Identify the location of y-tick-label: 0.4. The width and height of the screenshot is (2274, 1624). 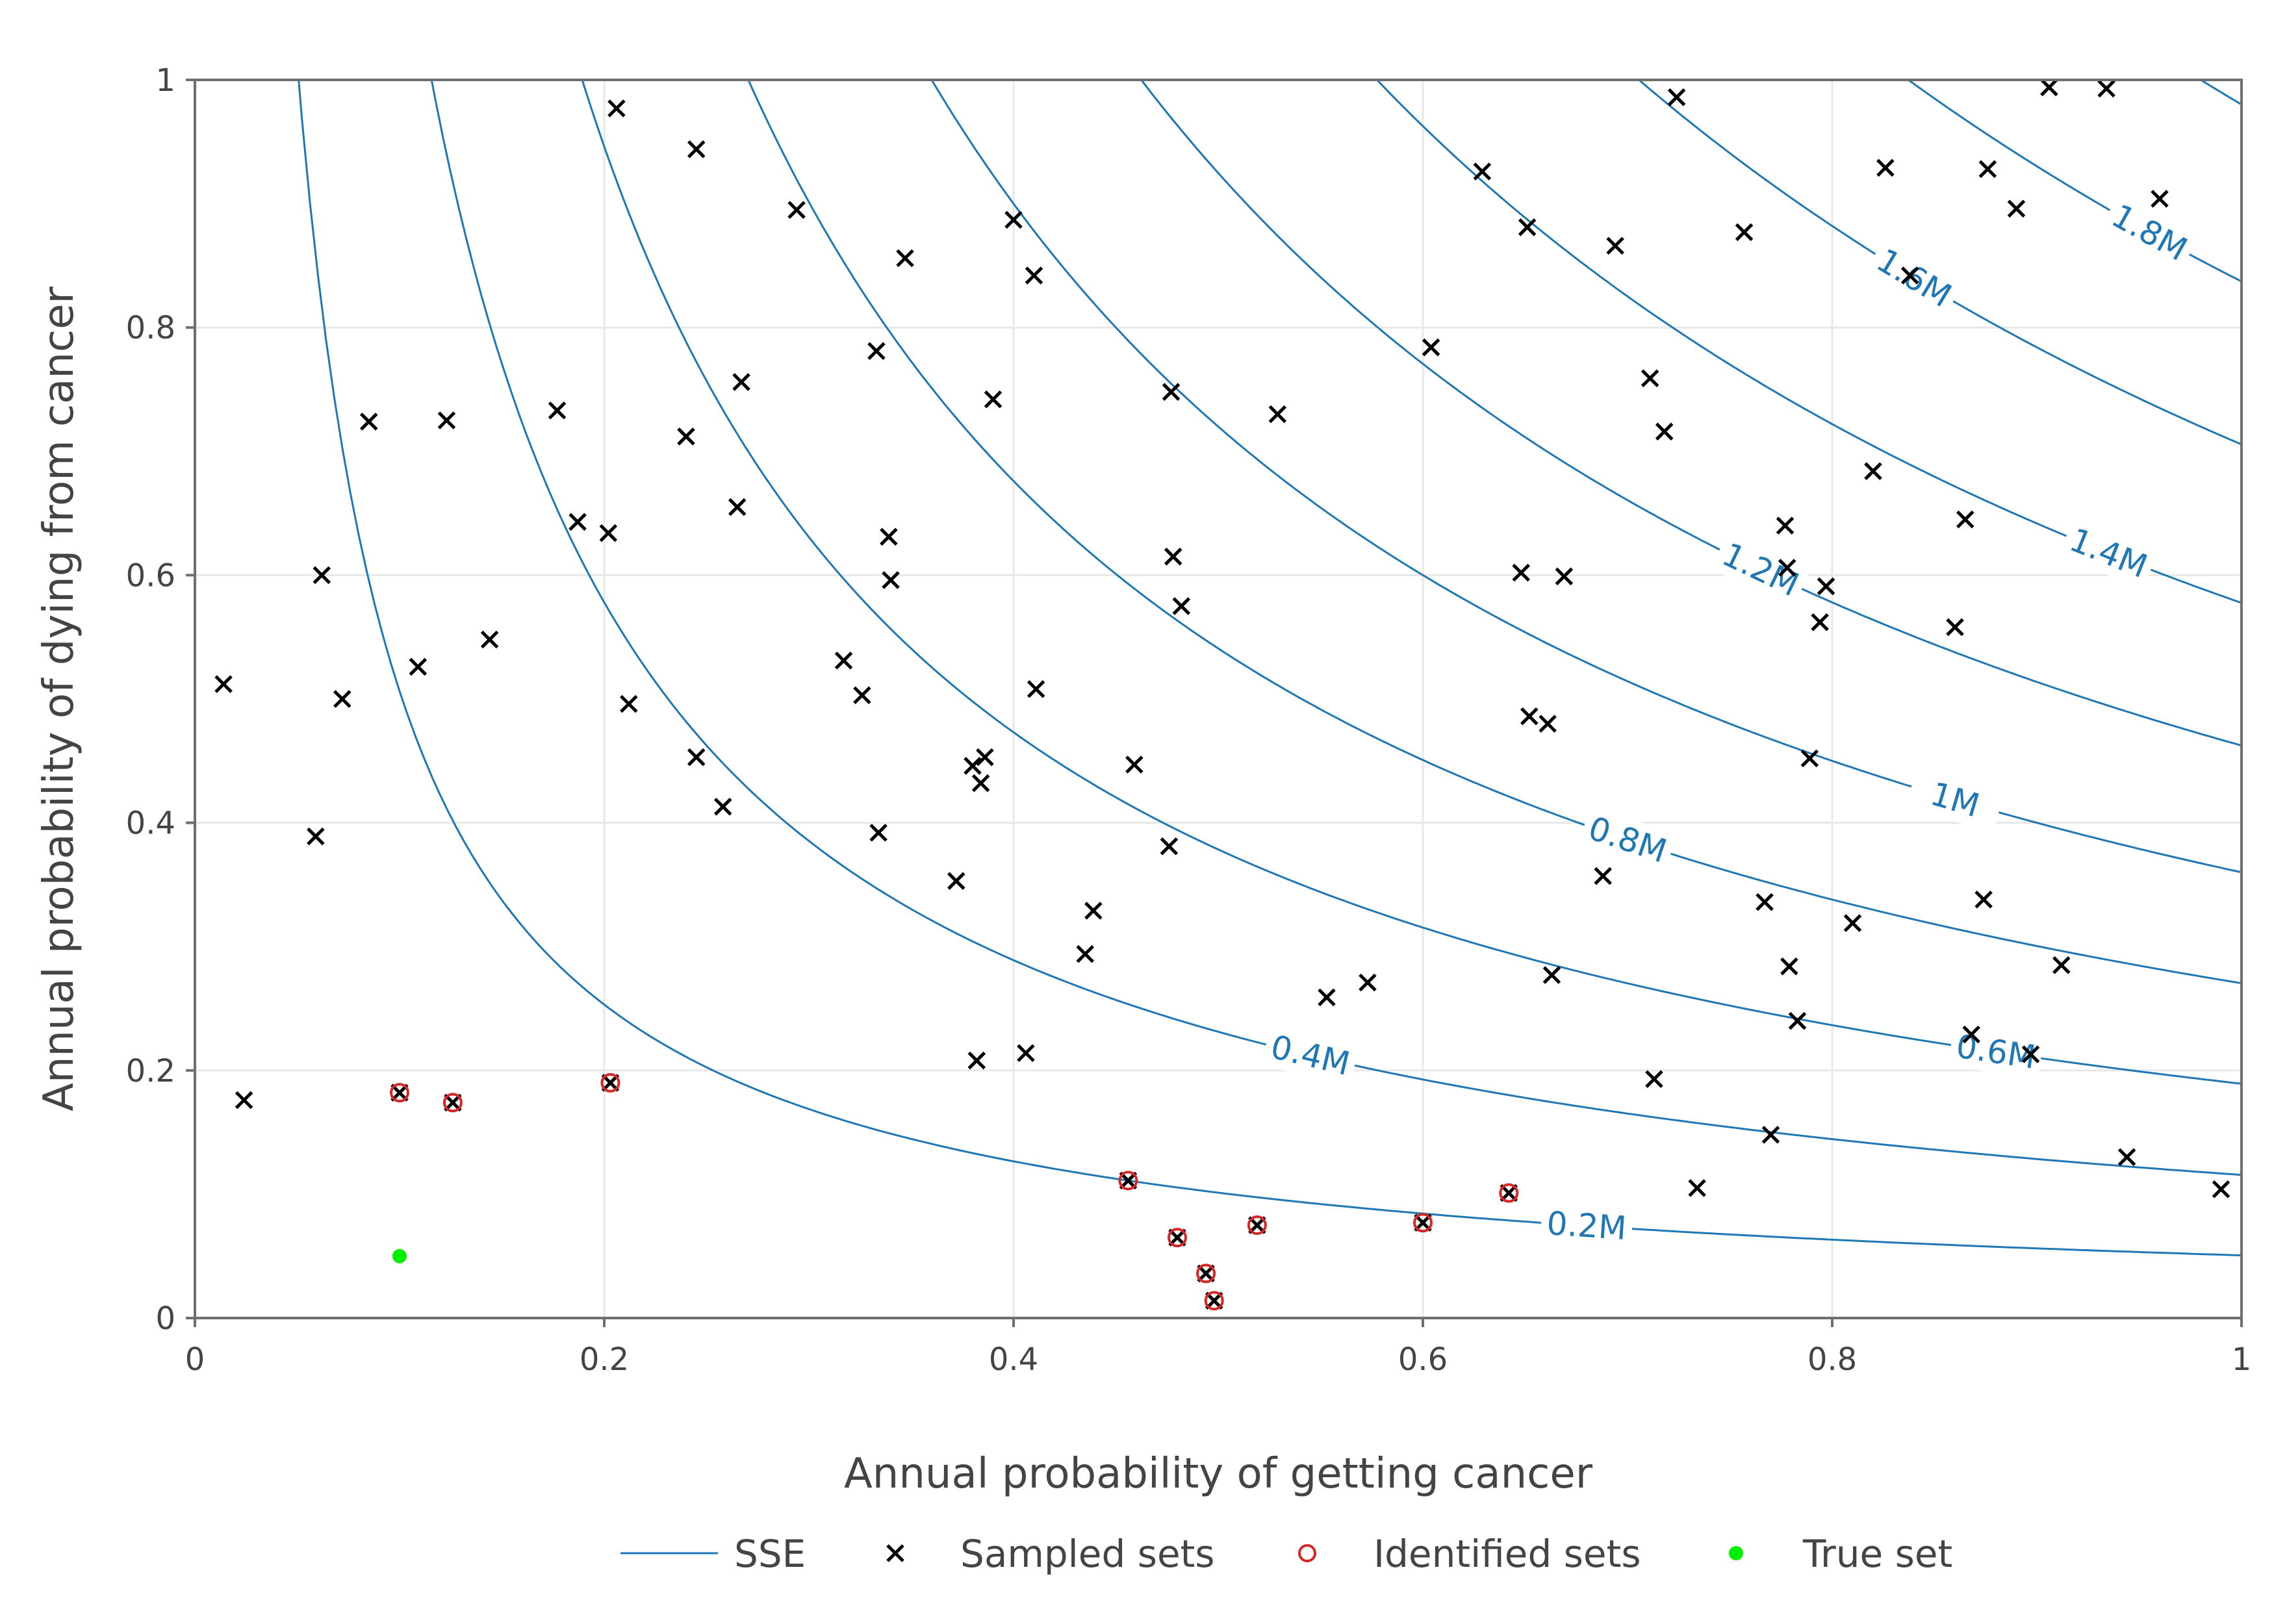
(150, 824).